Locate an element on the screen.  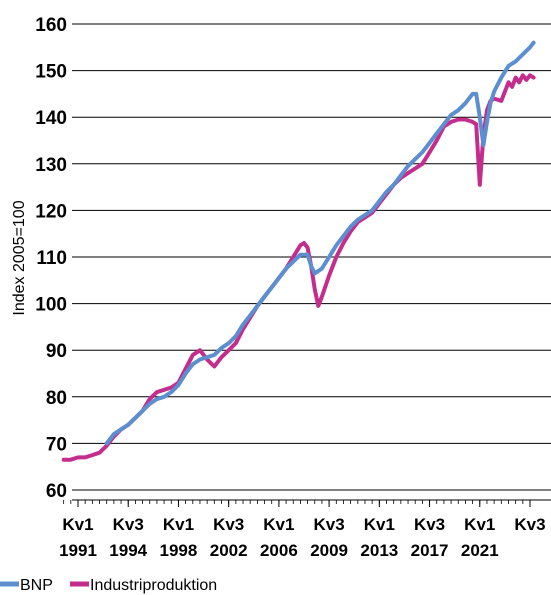
y-tick-label-80: 80 is located at coordinates (56, 398).